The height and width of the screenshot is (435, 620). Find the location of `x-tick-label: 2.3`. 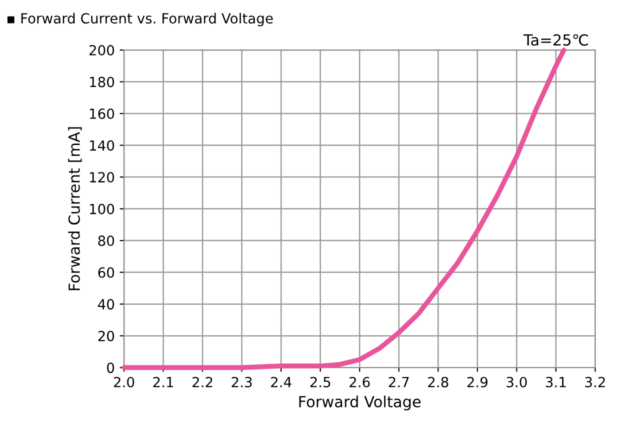

x-tick-label: 2.3 is located at coordinates (242, 382).